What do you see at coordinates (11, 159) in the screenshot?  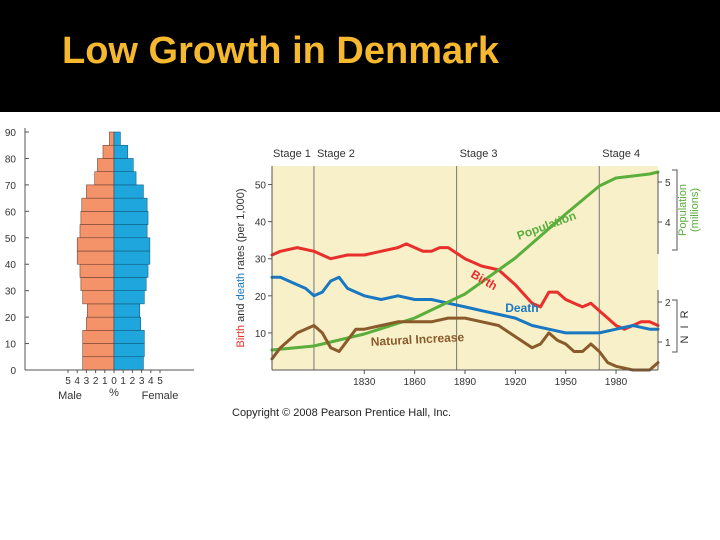 I see `pyramid-y-tick-label: 80` at bounding box center [11, 159].